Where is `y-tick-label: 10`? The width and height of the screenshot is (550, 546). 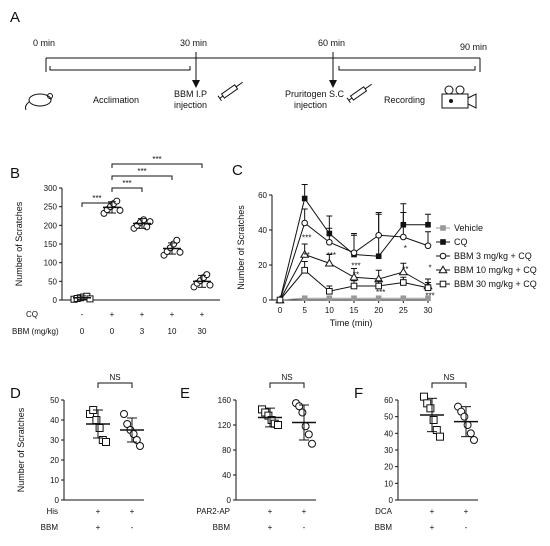 y-tick-label: 10 is located at coordinates (388, 483).